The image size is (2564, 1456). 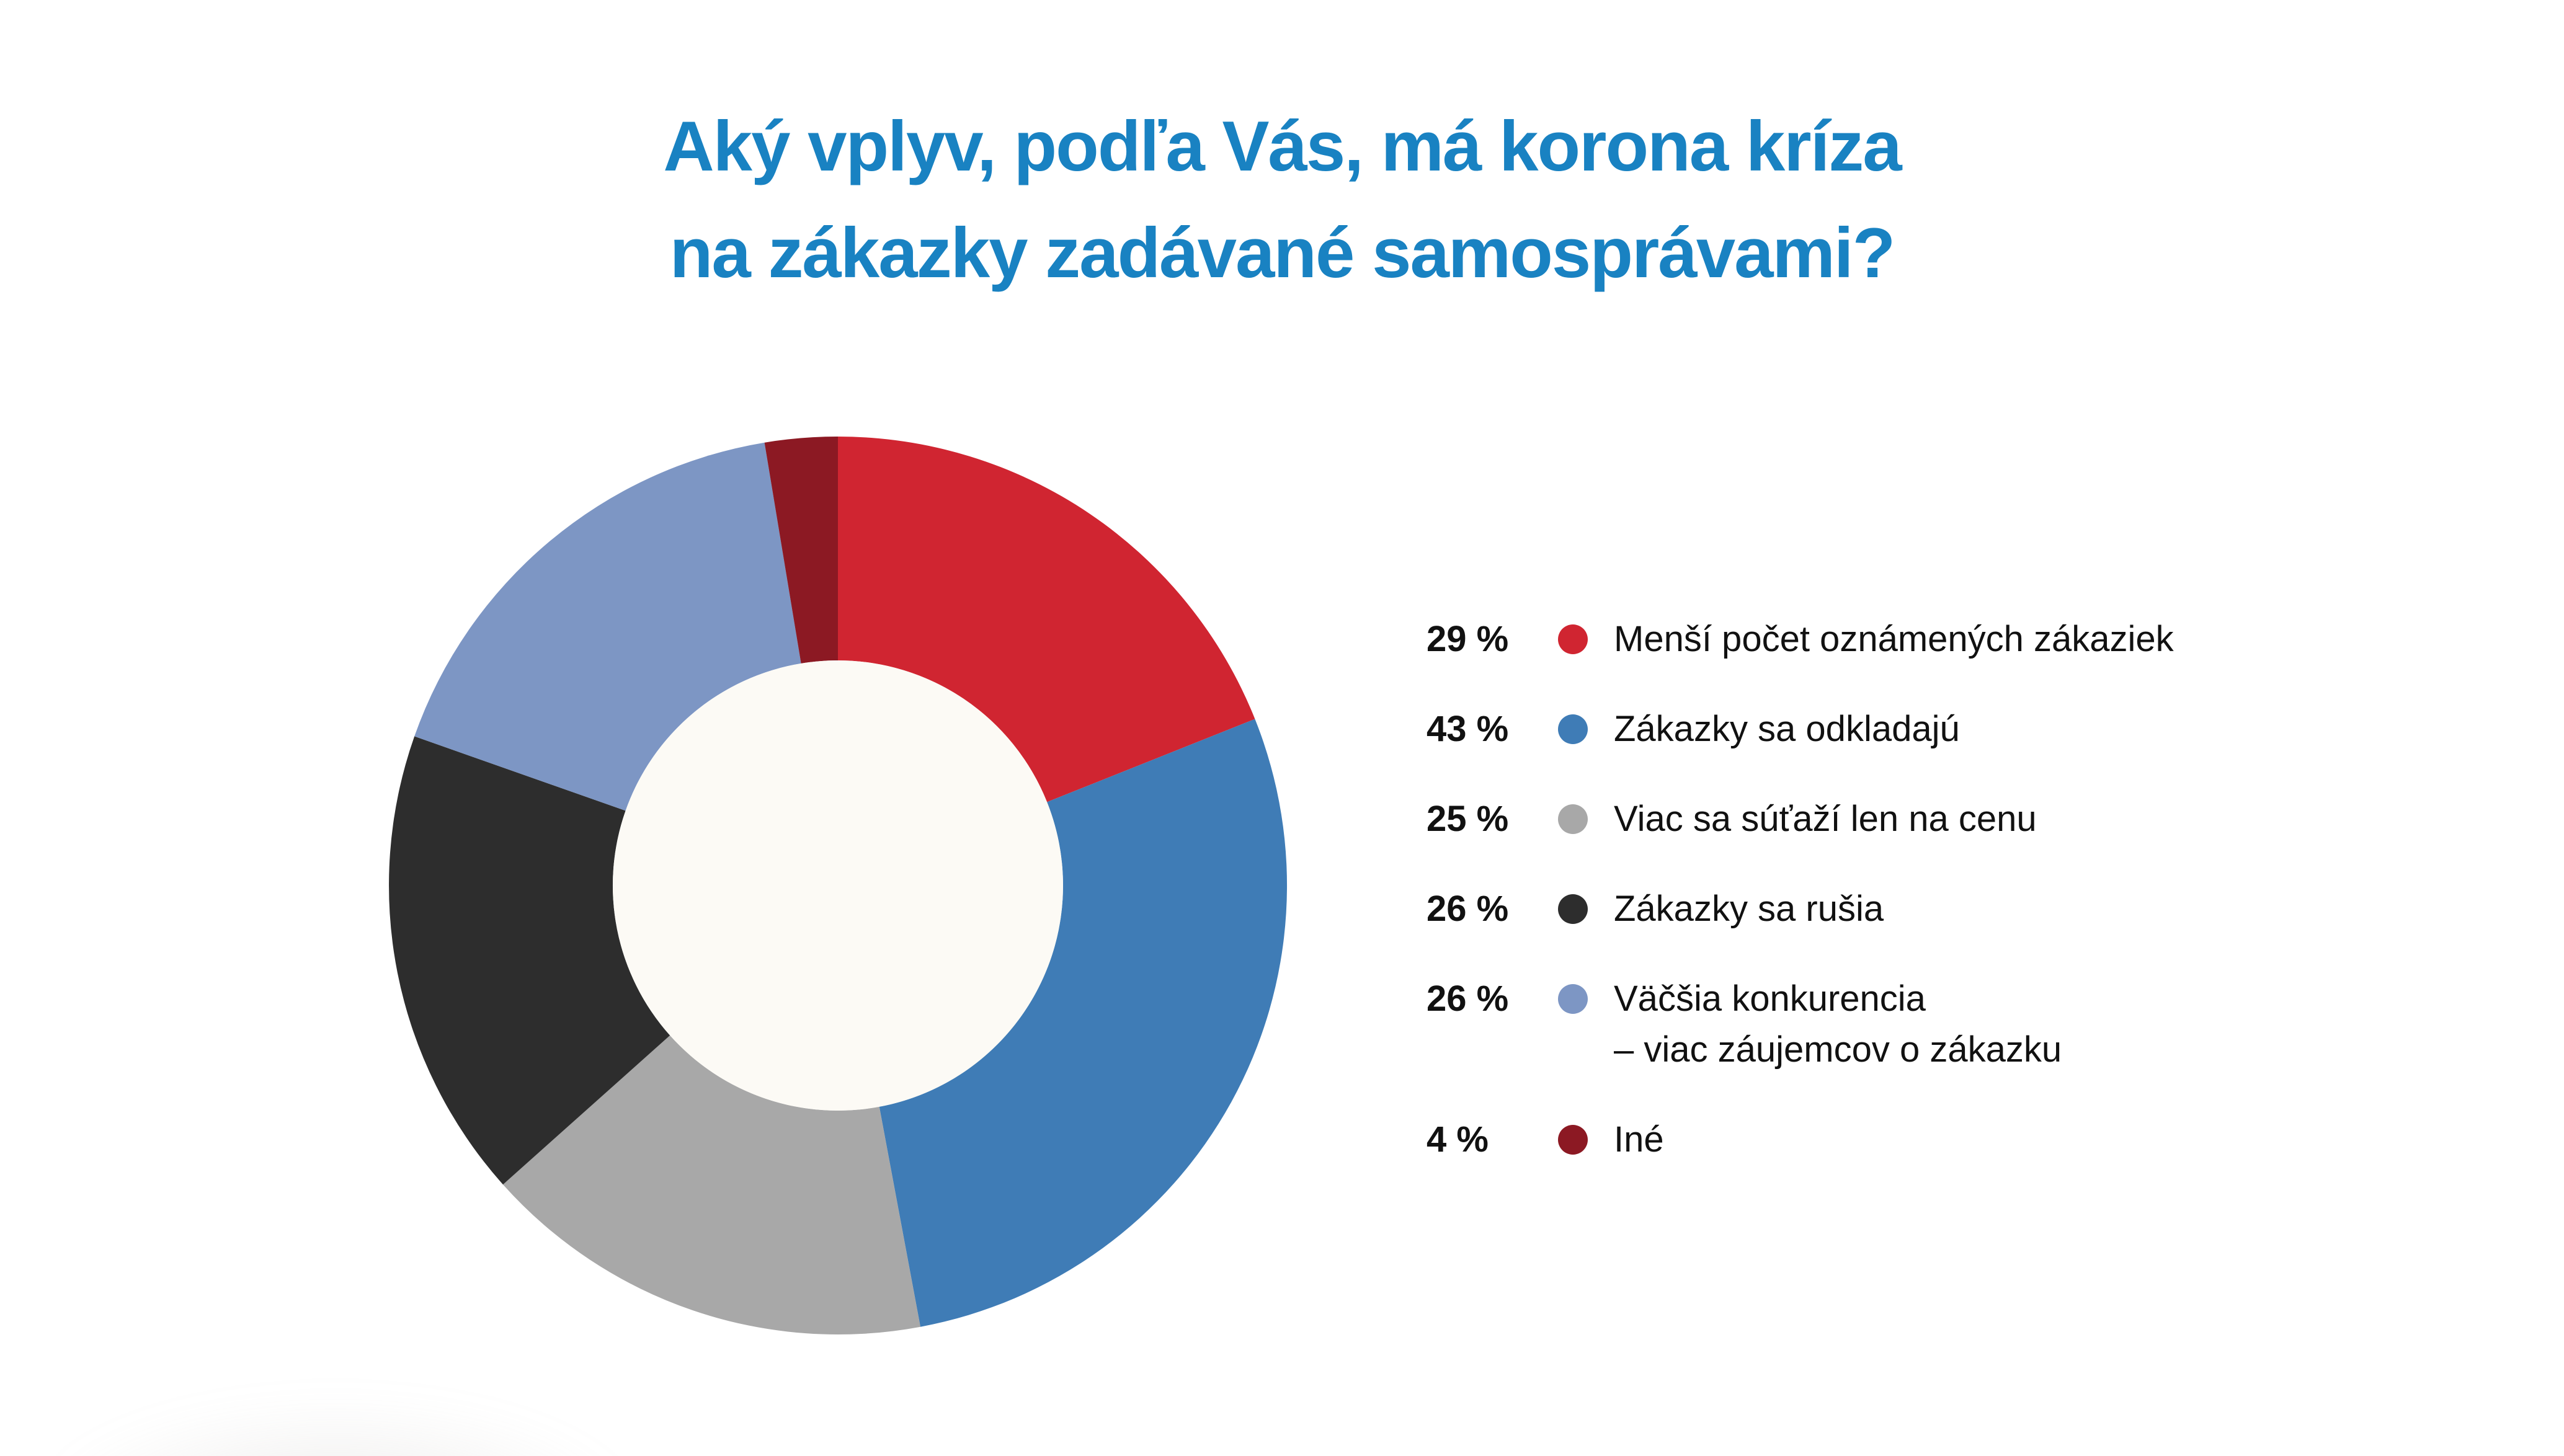 What do you see at coordinates (1838, 1050) in the screenshot?
I see `legend-label-line: – viac záujemcov o zákazku` at bounding box center [1838, 1050].